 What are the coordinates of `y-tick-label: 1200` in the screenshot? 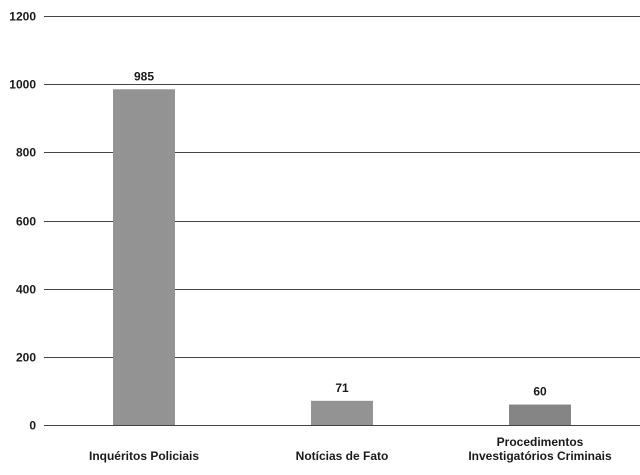 It's located at (22, 17).